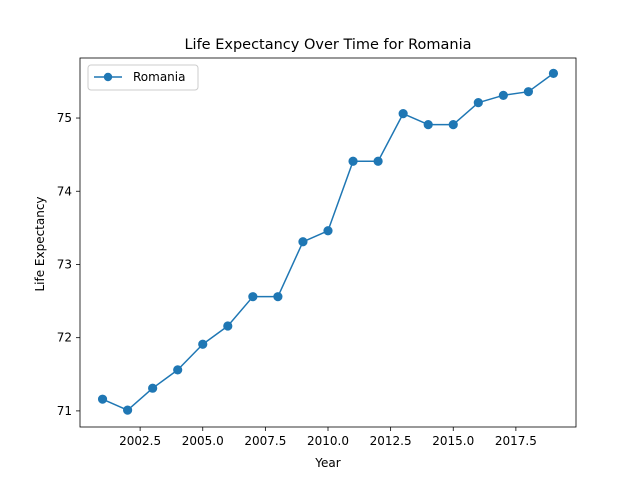  Describe the element at coordinates (327, 45) in the screenshot. I see `chart-title: Life Expectancy Over Time for Romania` at that location.